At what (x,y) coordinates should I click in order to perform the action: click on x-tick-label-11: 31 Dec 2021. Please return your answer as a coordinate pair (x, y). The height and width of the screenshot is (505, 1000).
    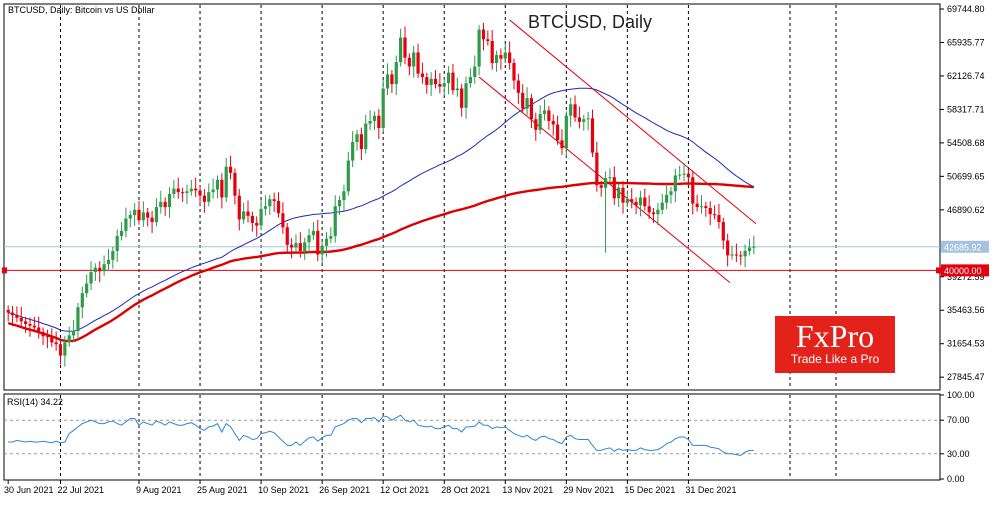
    Looking at the image, I should click on (710, 490).